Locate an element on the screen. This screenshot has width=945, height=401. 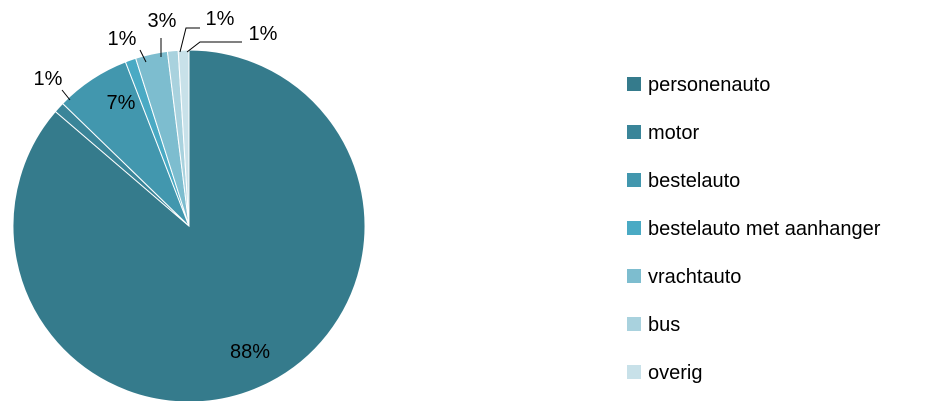
legend-label-motor: motor is located at coordinates (673, 133).